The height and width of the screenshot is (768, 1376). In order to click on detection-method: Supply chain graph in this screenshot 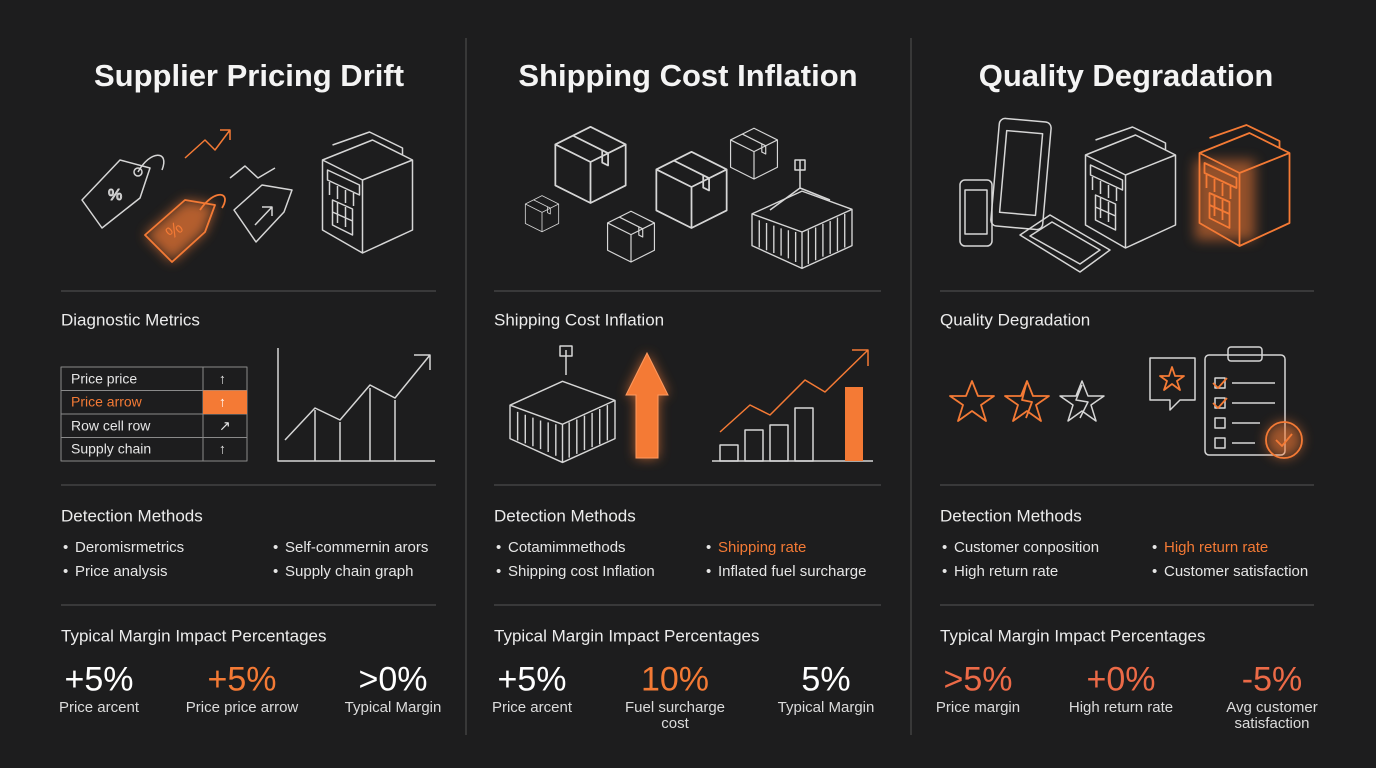, I will do `click(349, 571)`.